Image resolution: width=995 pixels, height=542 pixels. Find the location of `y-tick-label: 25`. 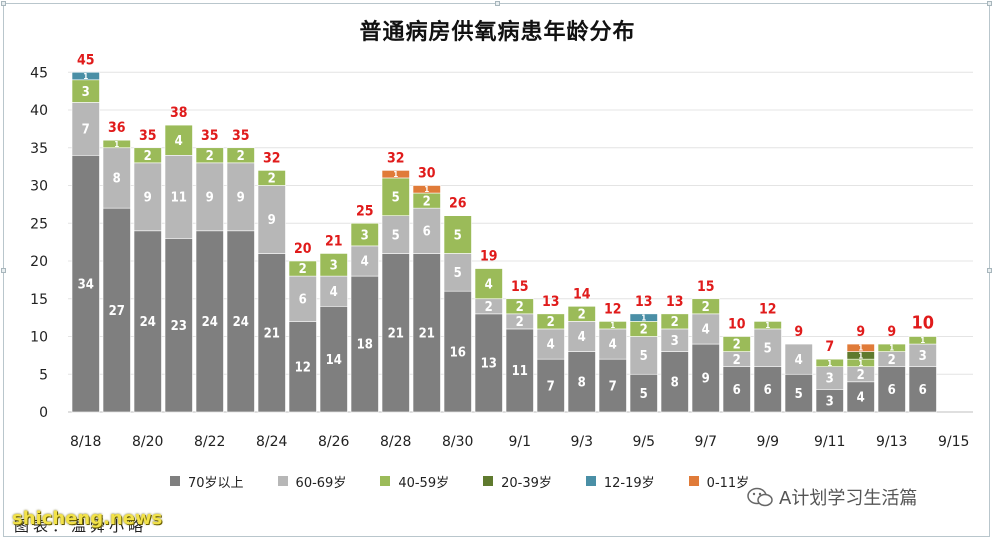

y-tick-label: 25 is located at coordinates (39, 224).